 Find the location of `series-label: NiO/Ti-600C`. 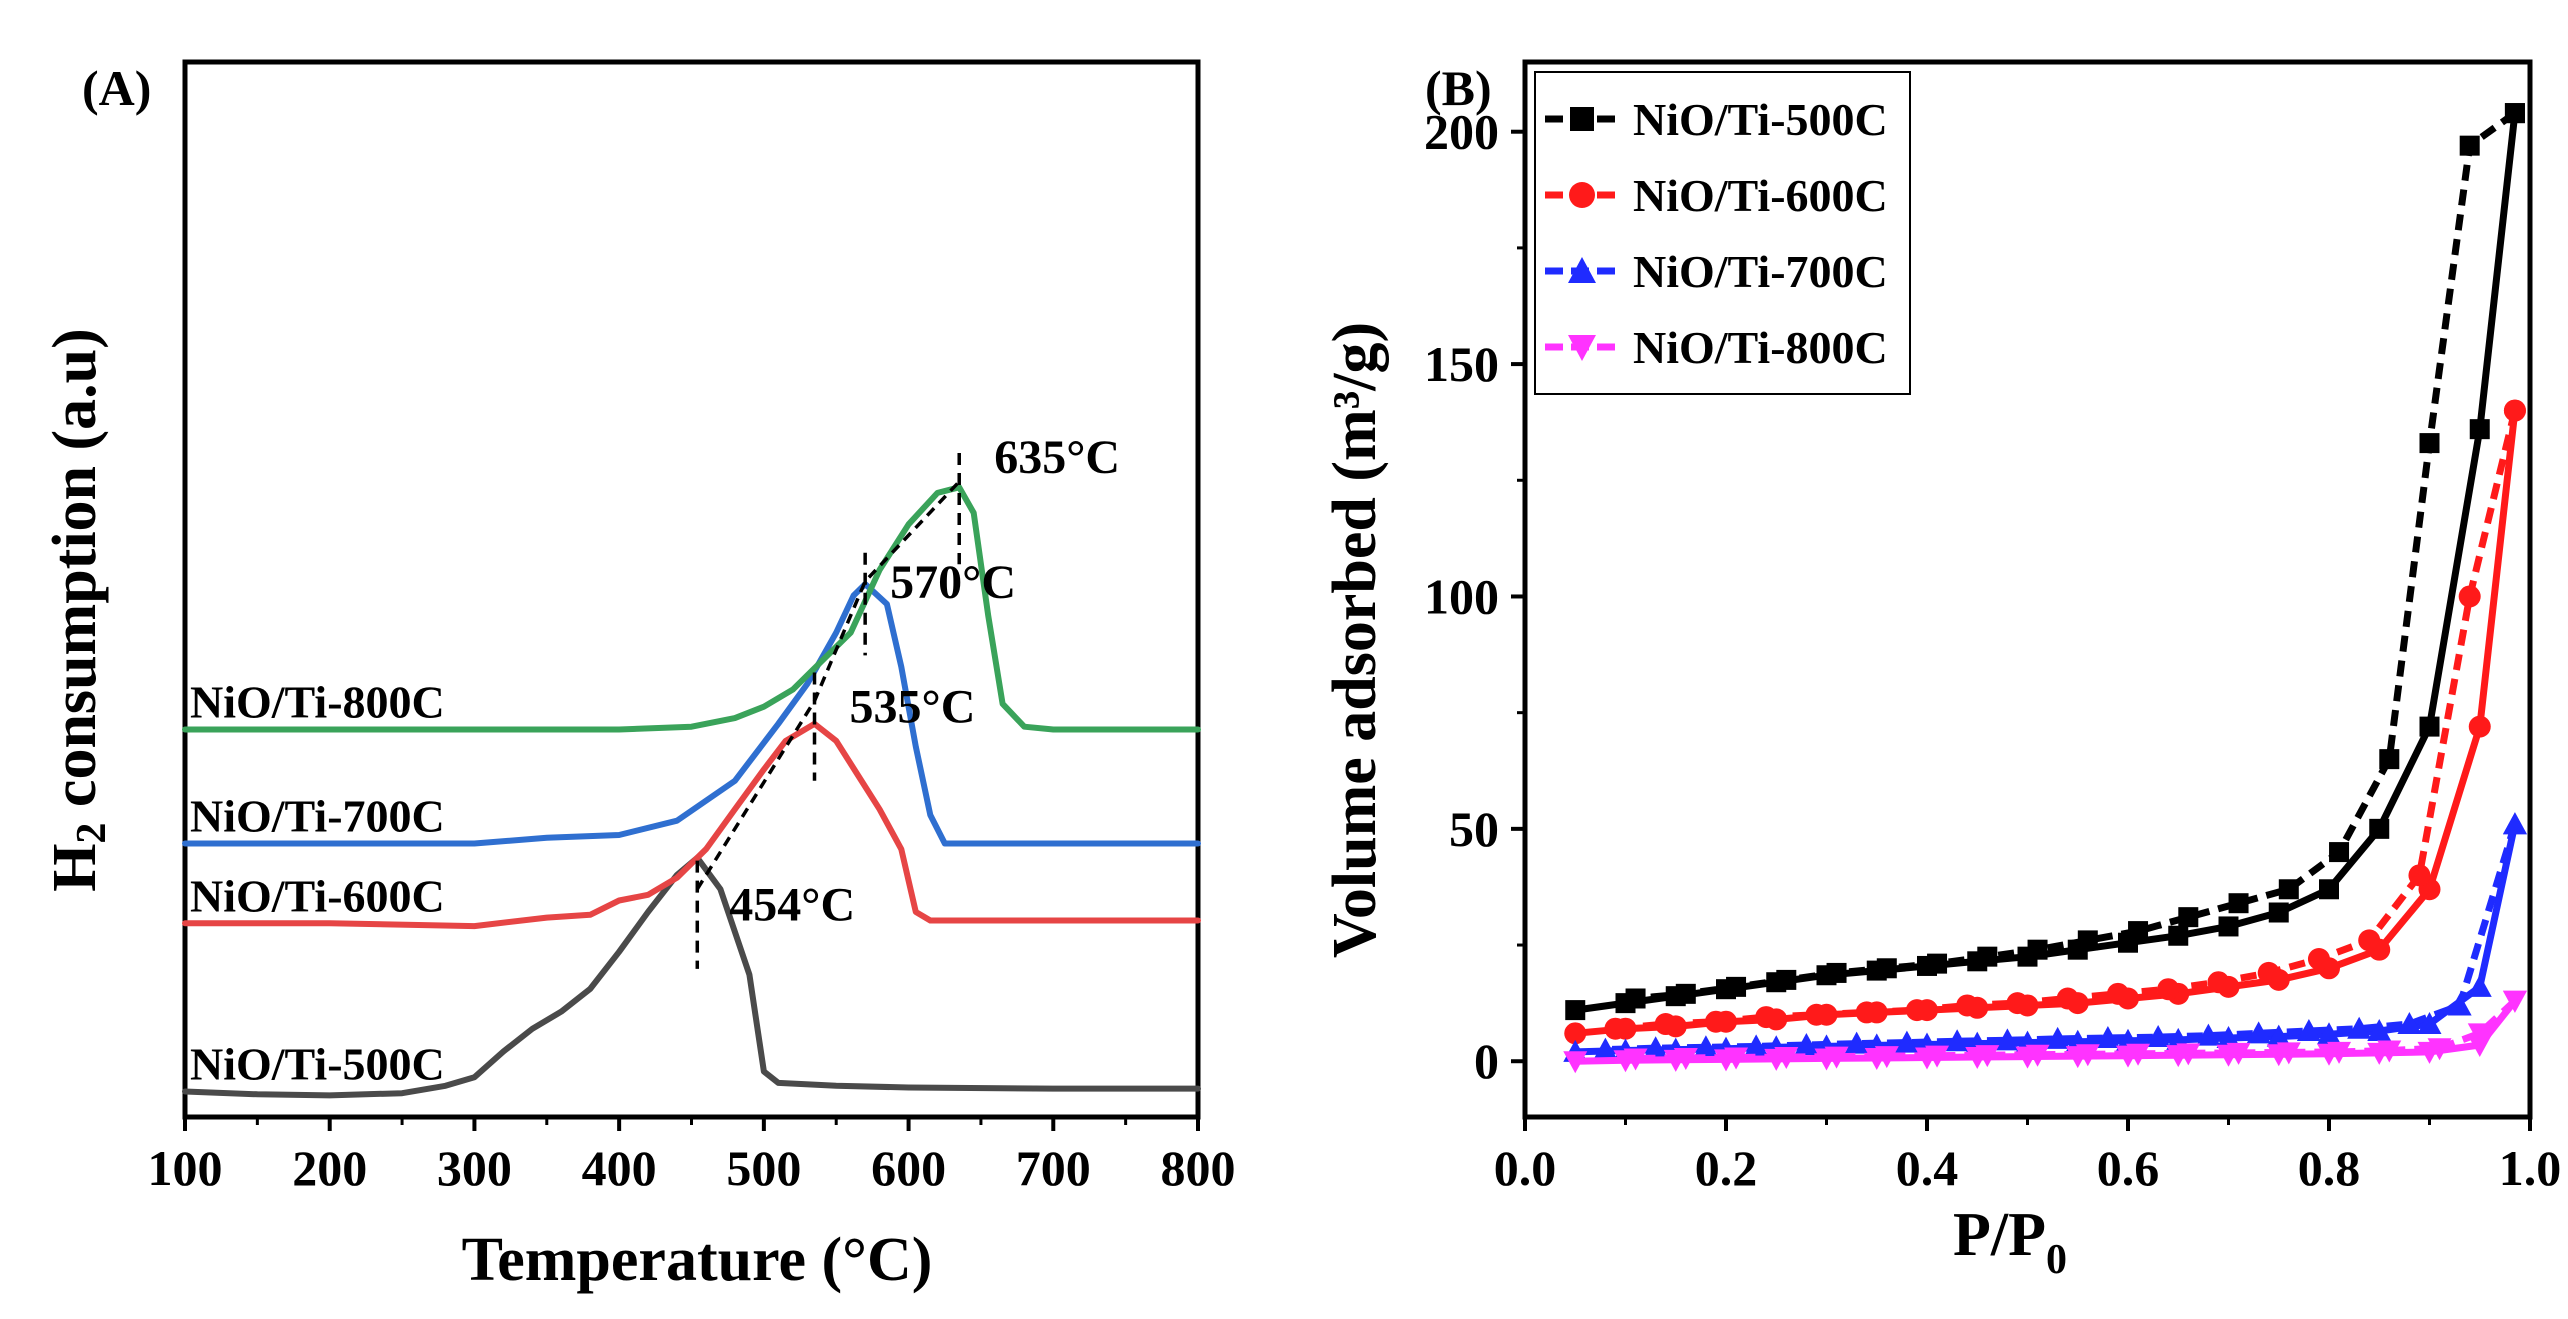

series-label: NiO/Ti-600C is located at coordinates (317, 895).